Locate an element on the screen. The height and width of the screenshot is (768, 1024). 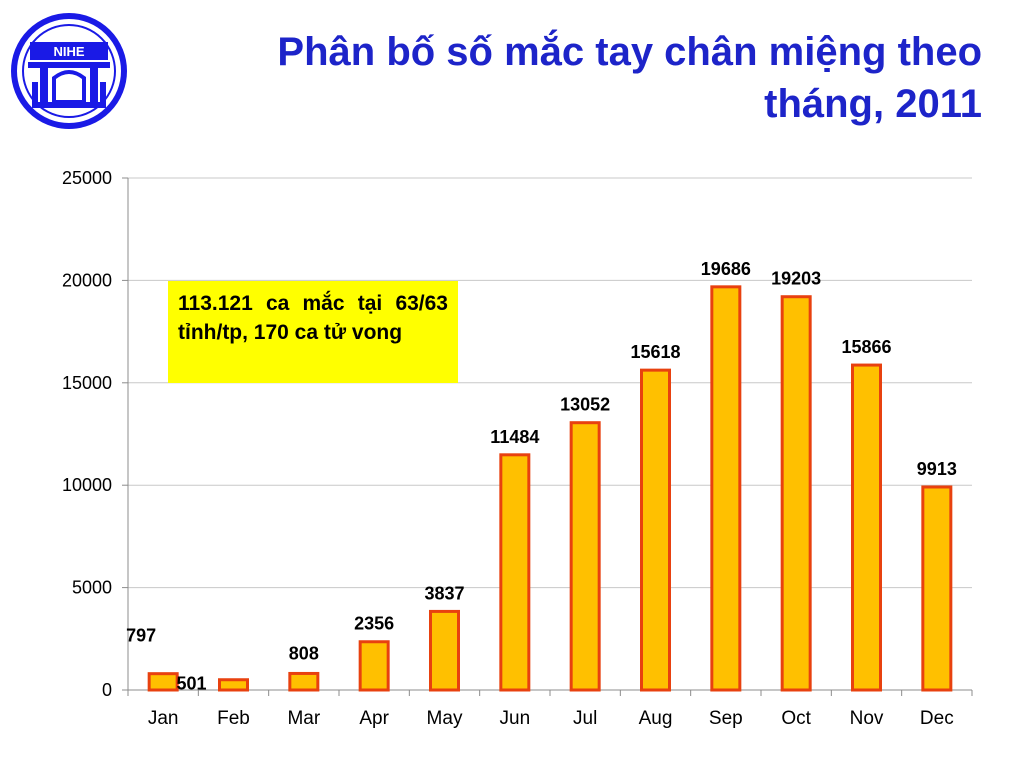
x-tick-label: Oct is located at coordinates (796, 718).